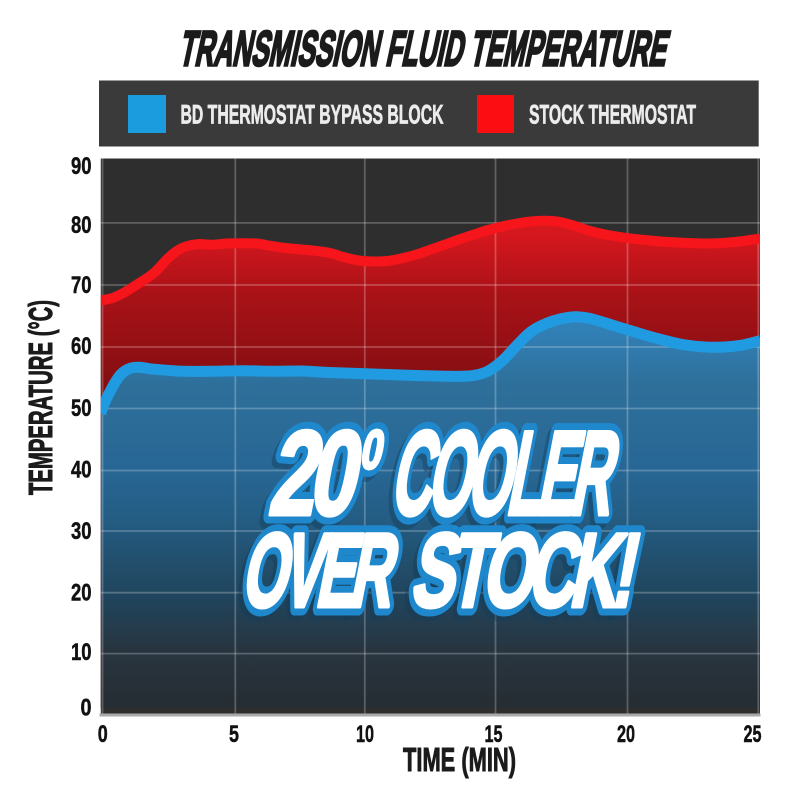 The height and width of the screenshot is (800, 800). Describe the element at coordinates (753, 734) in the screenshot. I see `svg-text: 25` at that location.